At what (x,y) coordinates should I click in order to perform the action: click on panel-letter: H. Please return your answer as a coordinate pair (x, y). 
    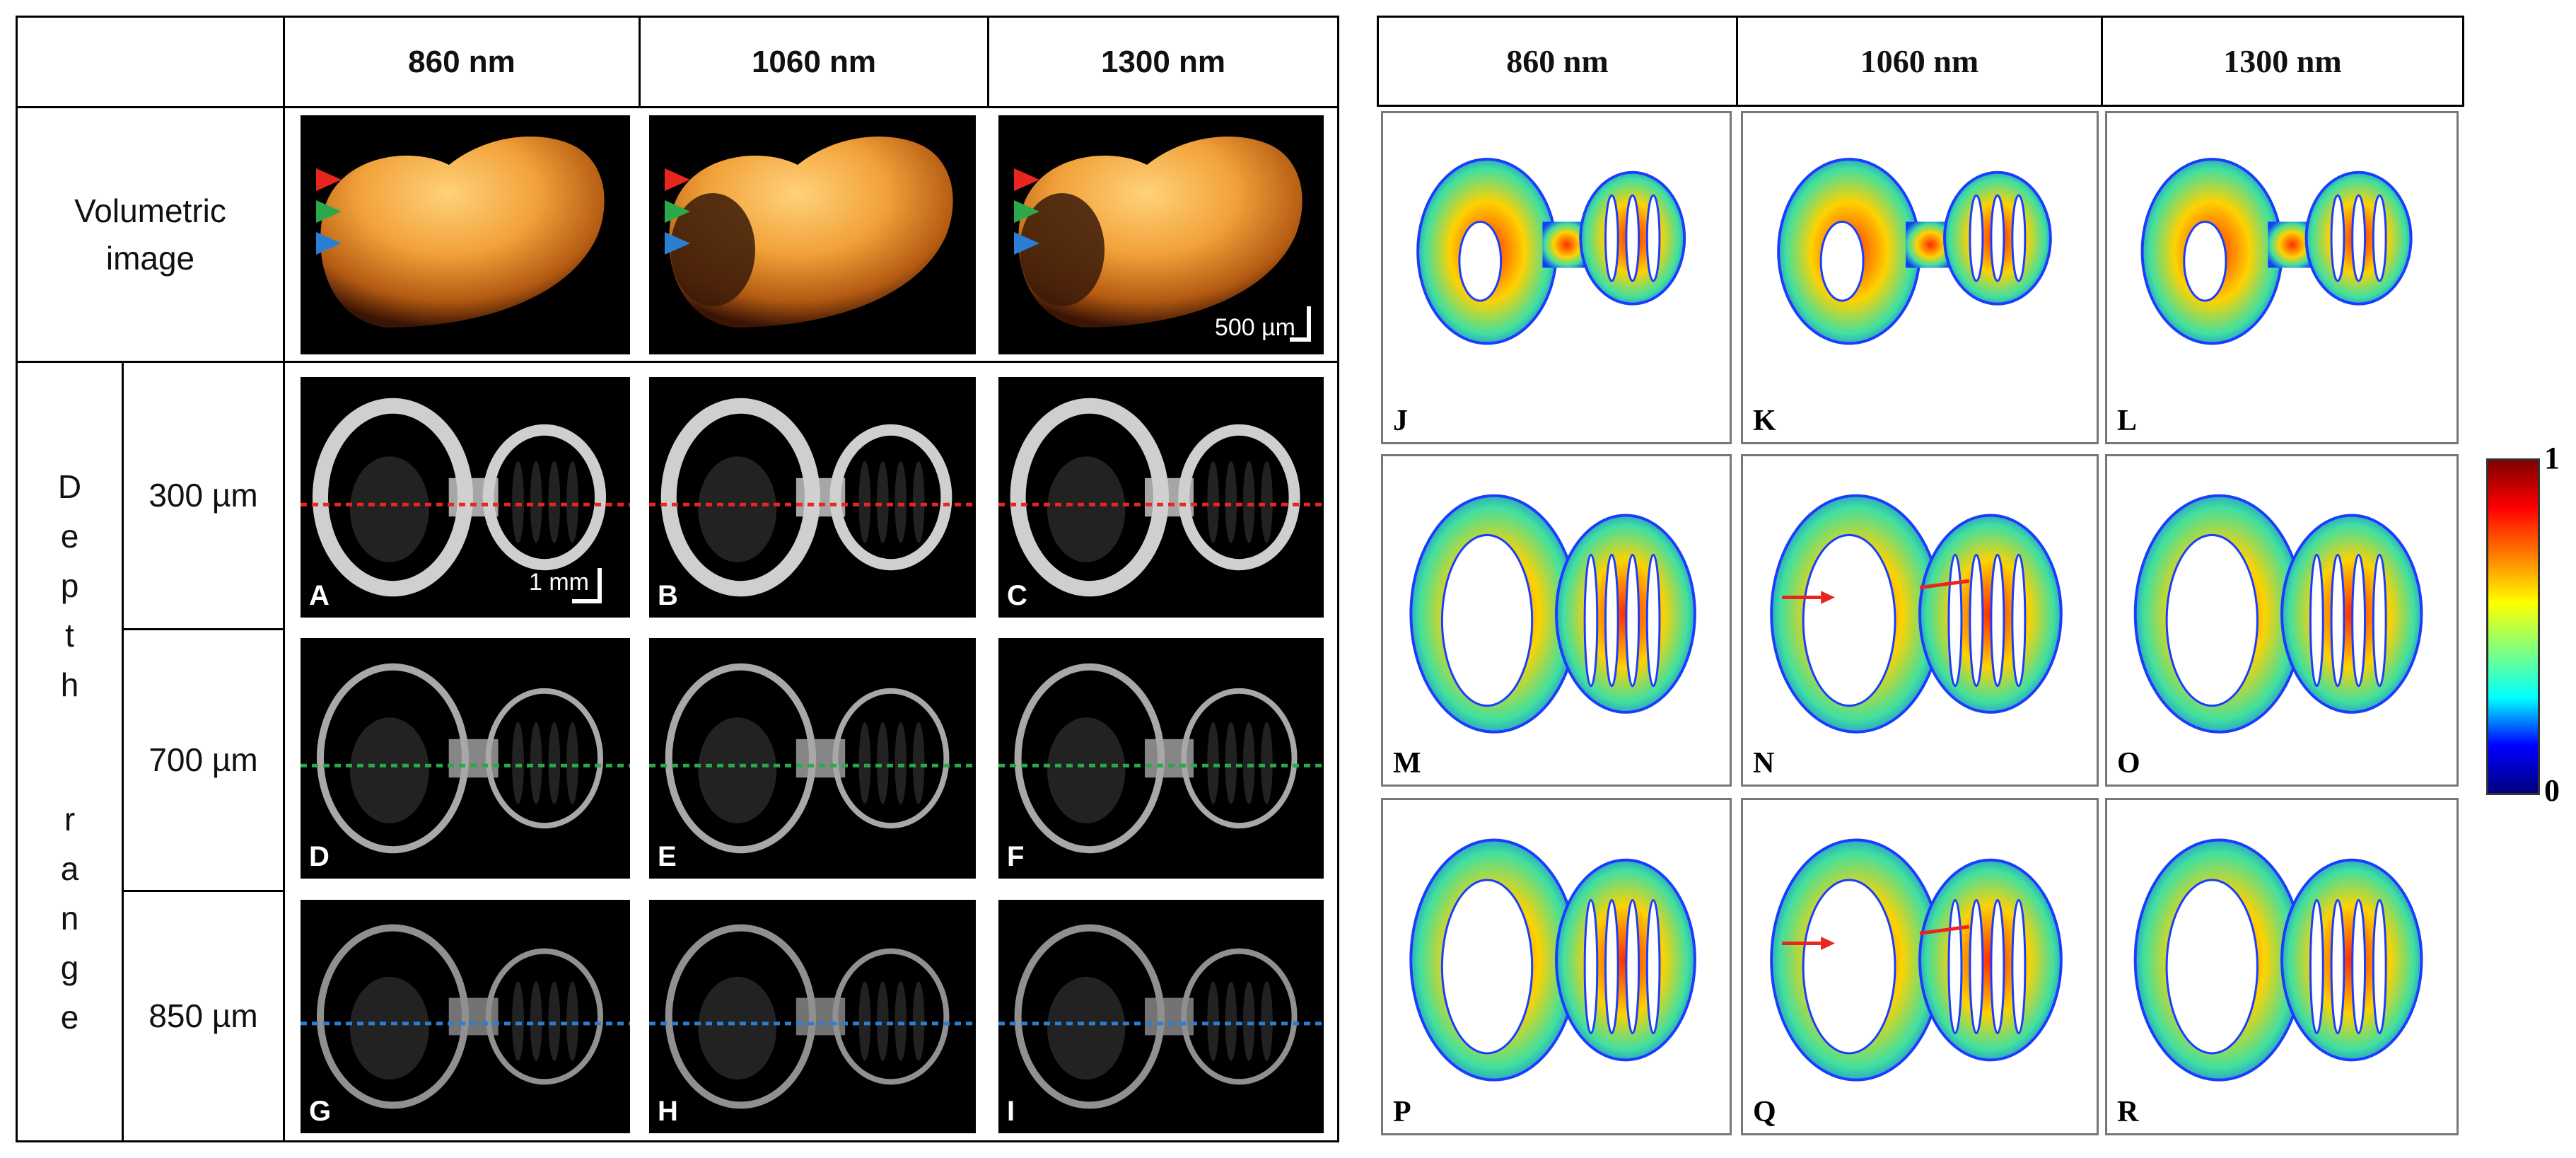
    Looking at the image, I should click on (668, 1111).